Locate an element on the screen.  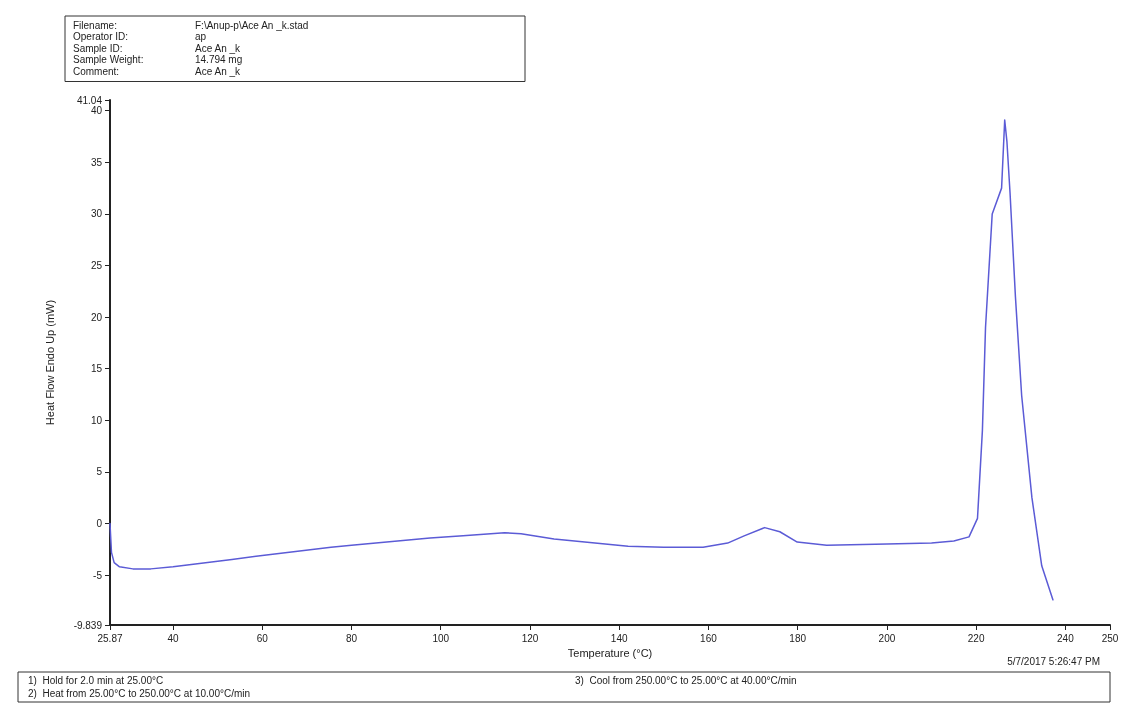
x-tick-label: 250 is located at coordinates (1110, 638).